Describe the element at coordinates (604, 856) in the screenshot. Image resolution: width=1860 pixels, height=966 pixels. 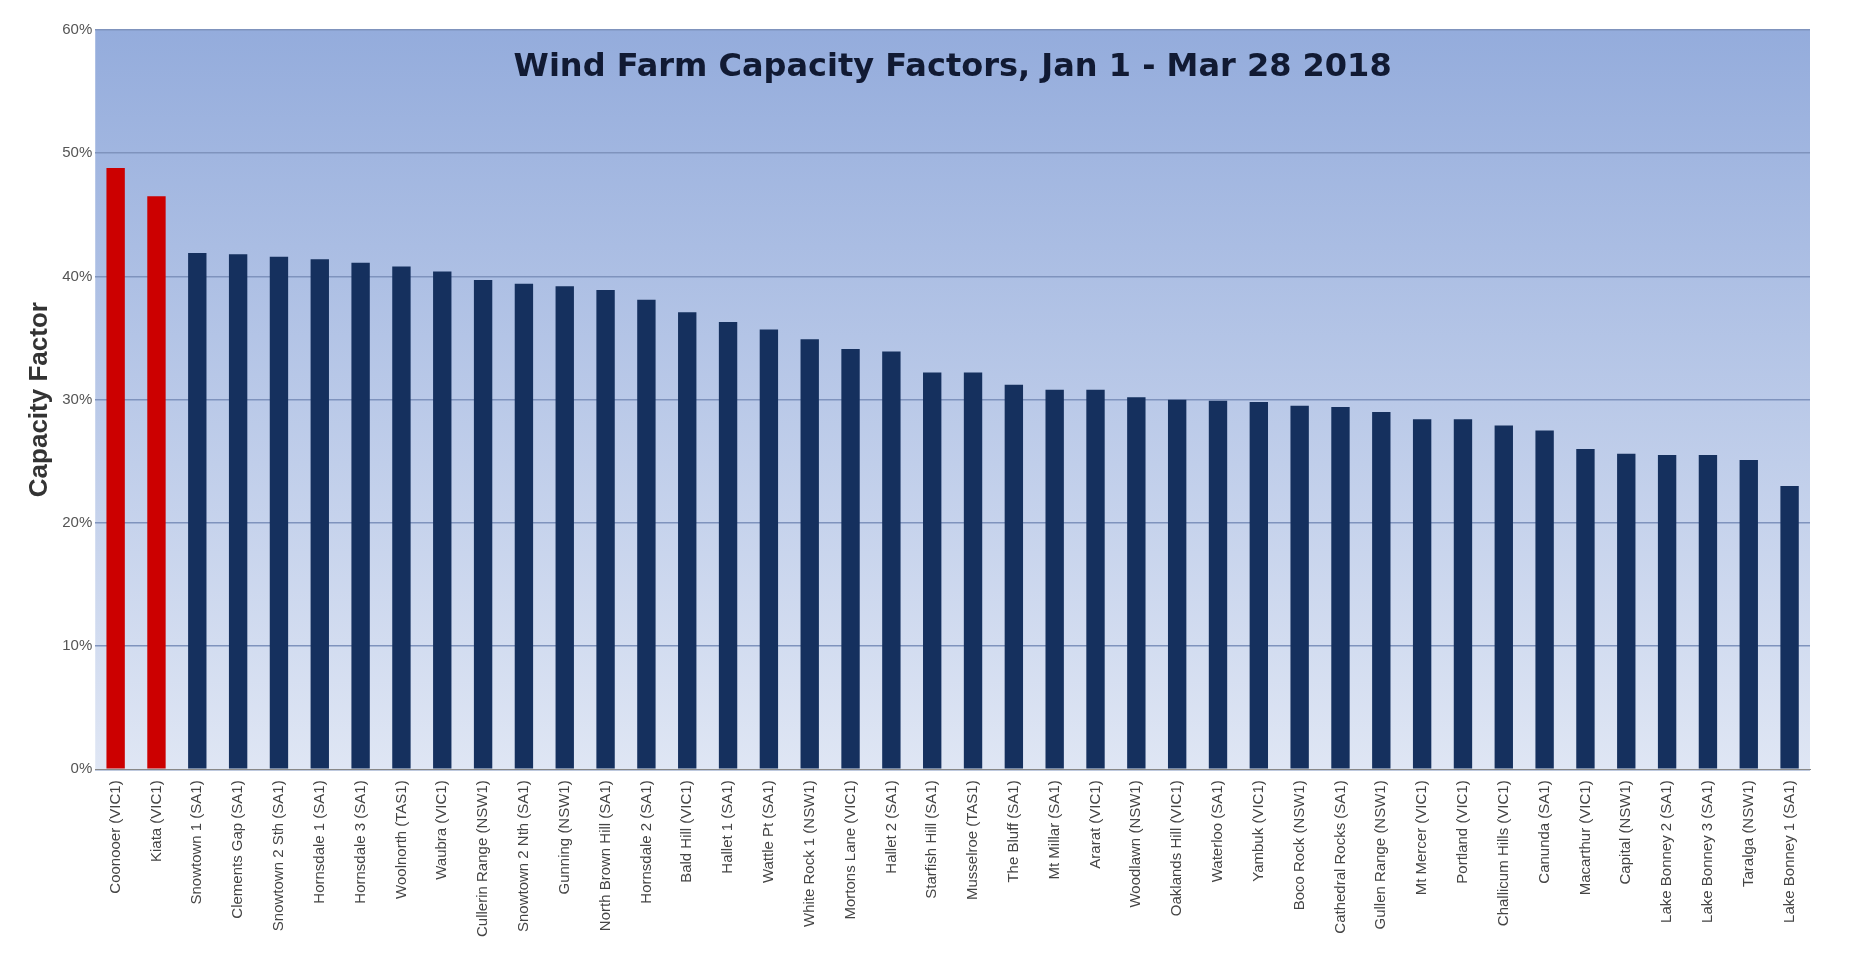
I see `x-tick-label: North Brown Hill (SA1)` at that location.